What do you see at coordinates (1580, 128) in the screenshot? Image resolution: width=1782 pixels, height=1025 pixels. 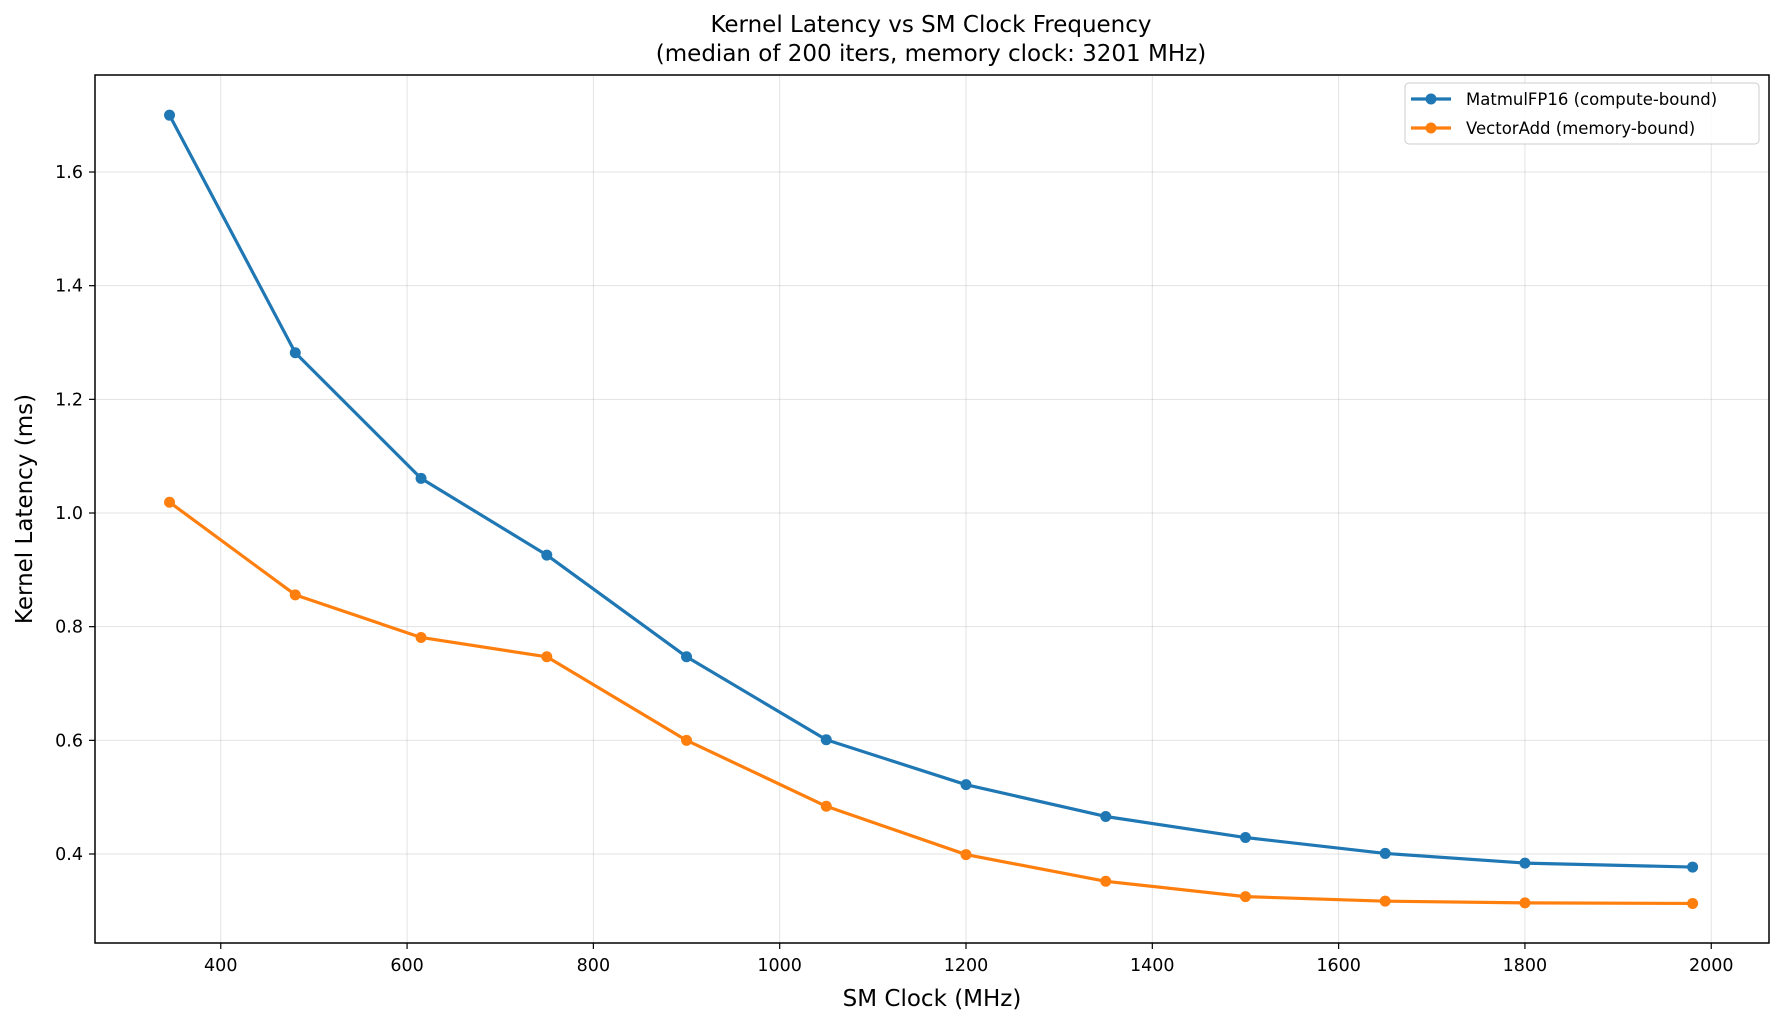 I see `legend-label-2: VectorAdd (memory-bound)` at bounding box center [1580, 128].